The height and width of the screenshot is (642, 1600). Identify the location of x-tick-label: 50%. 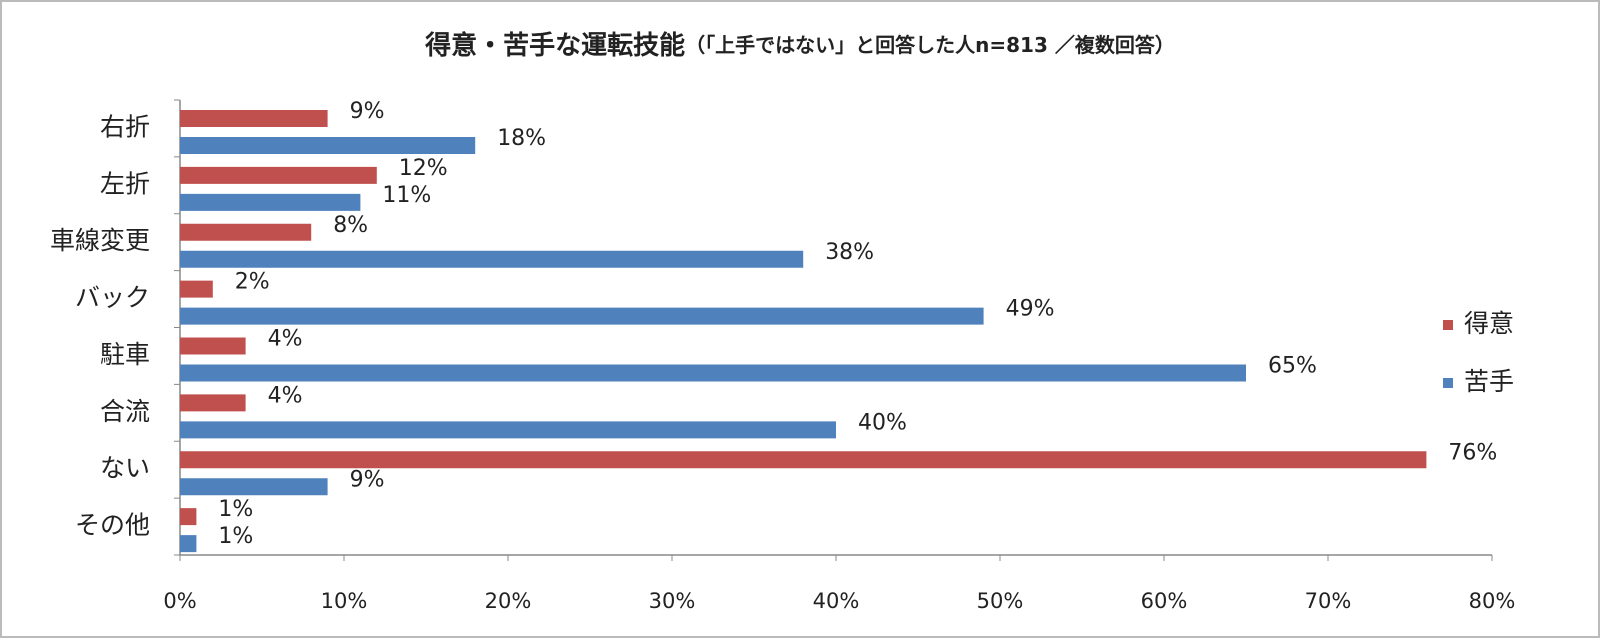
(1000, 601).